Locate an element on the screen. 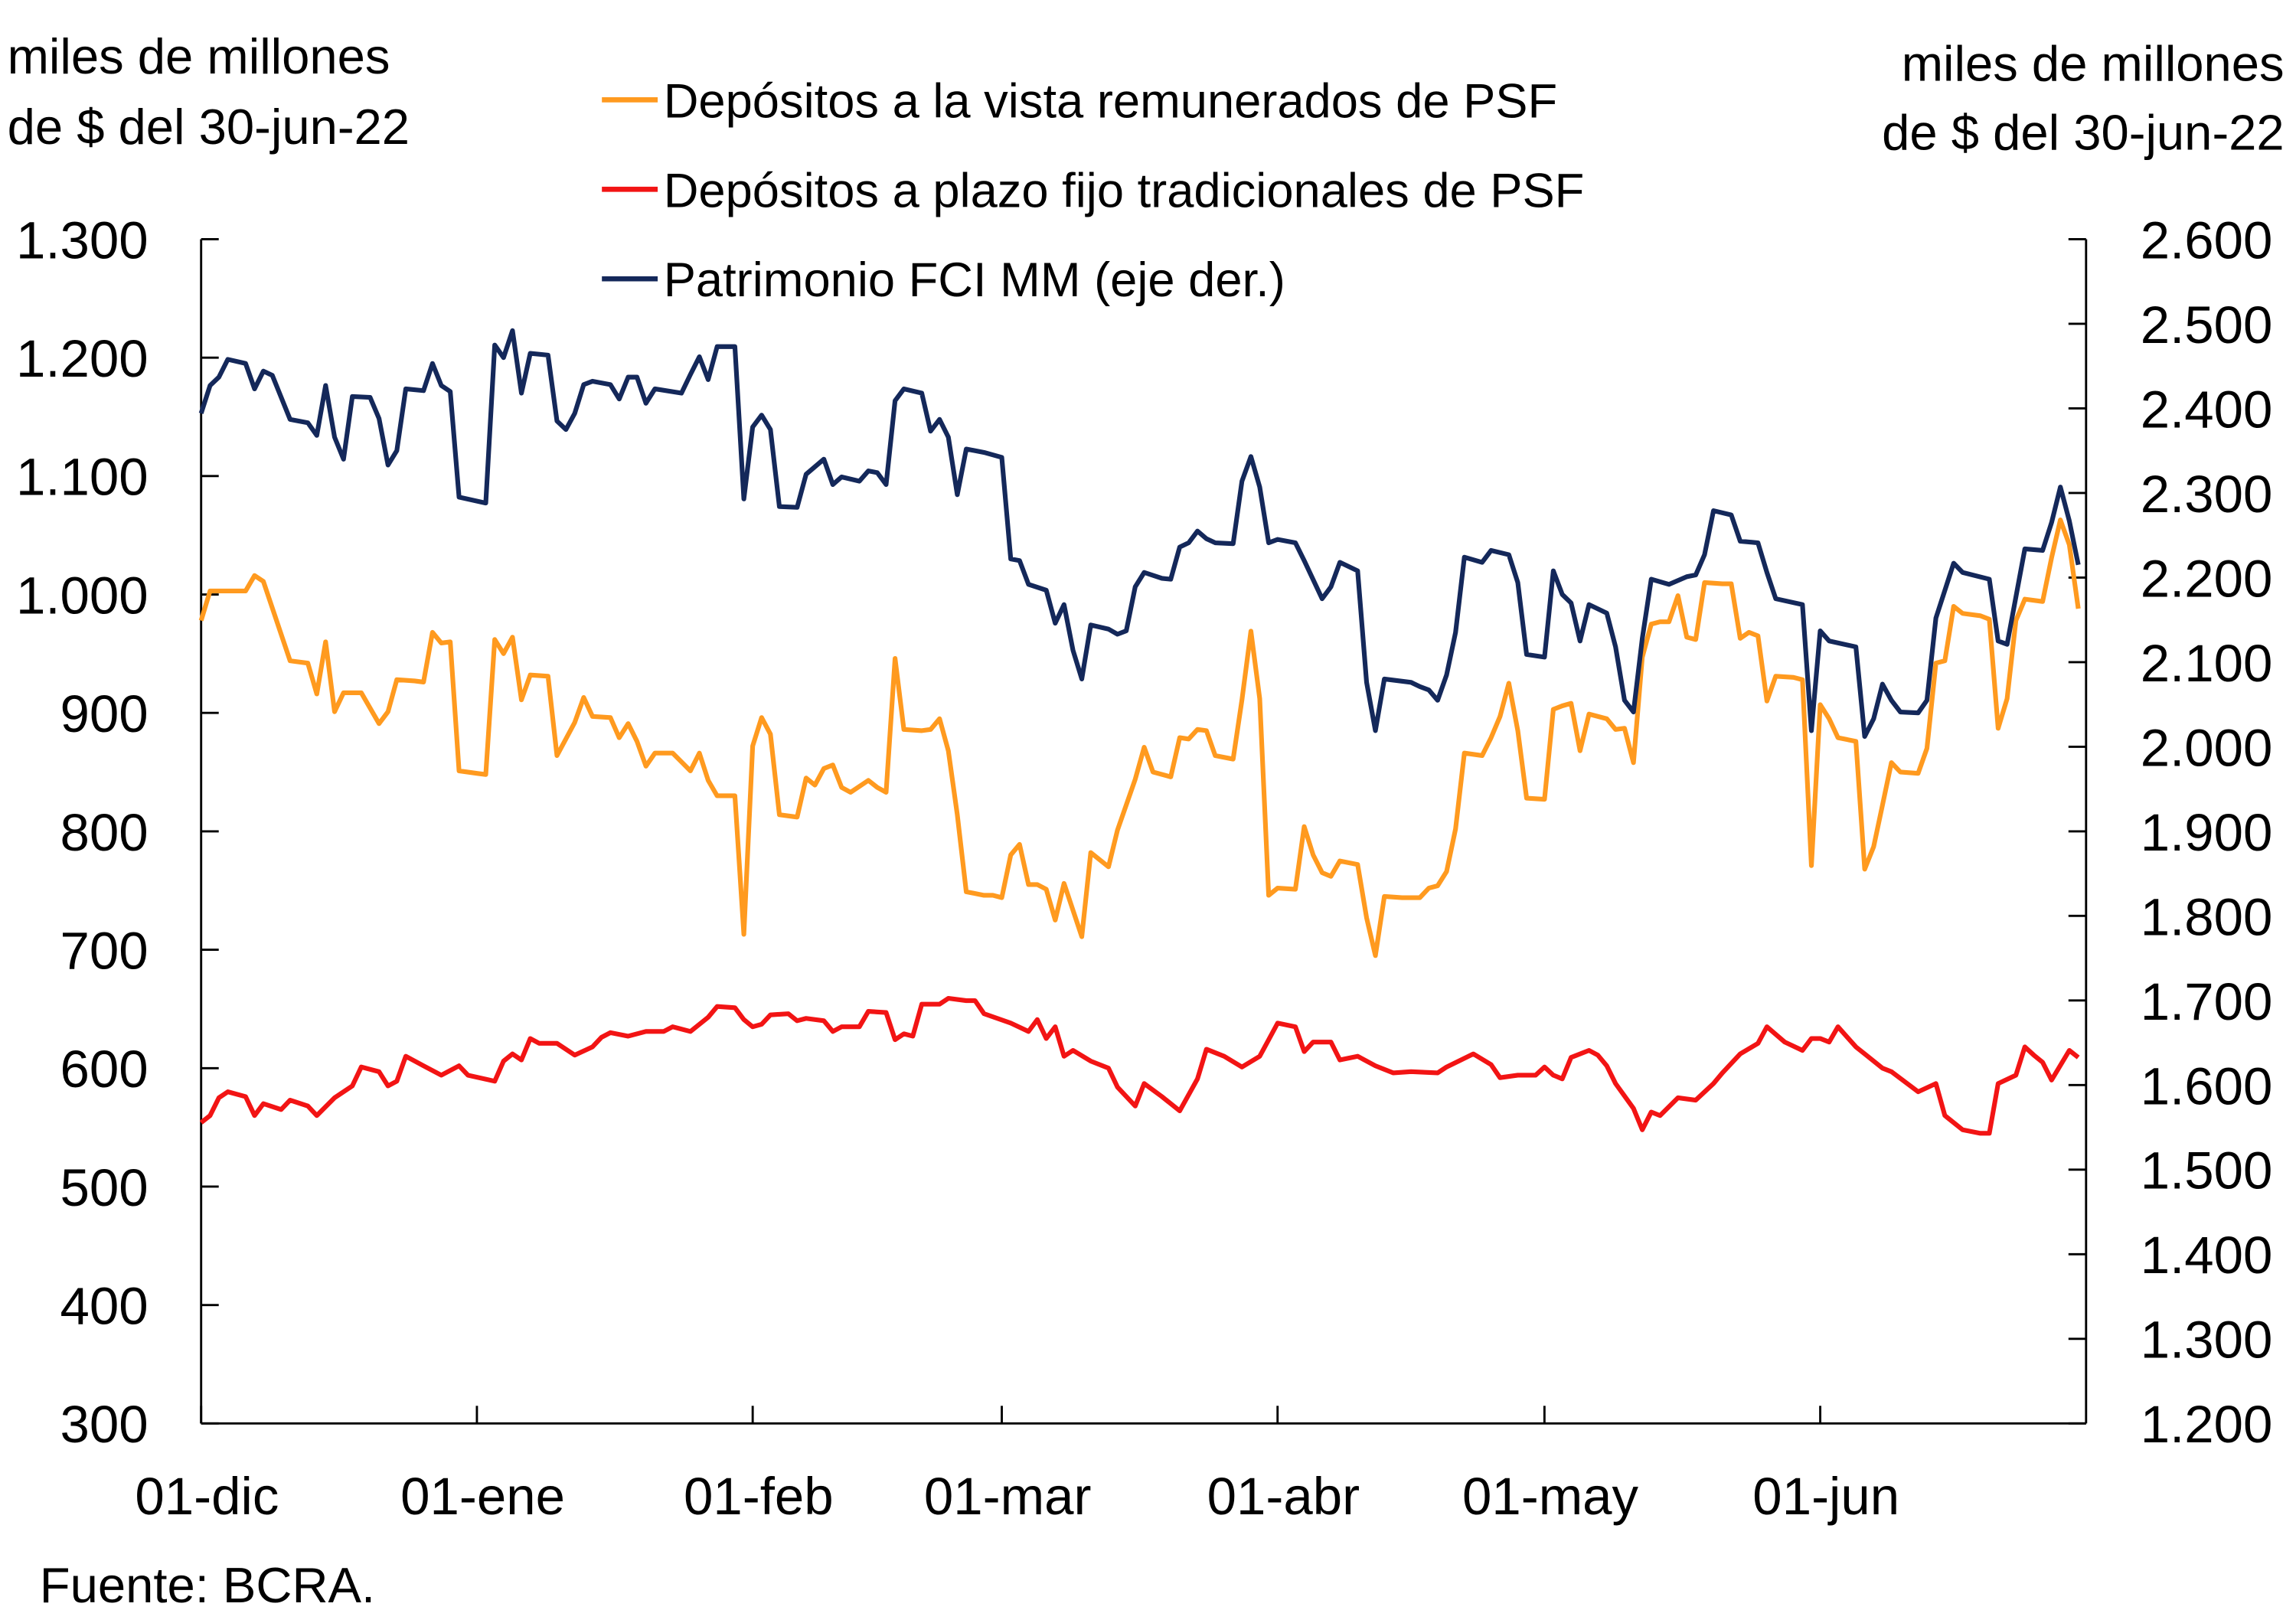 The width and height of the screenshot is (2296, 1623). x-tick-label: 01-dic is located at coordinates (207, 1496).